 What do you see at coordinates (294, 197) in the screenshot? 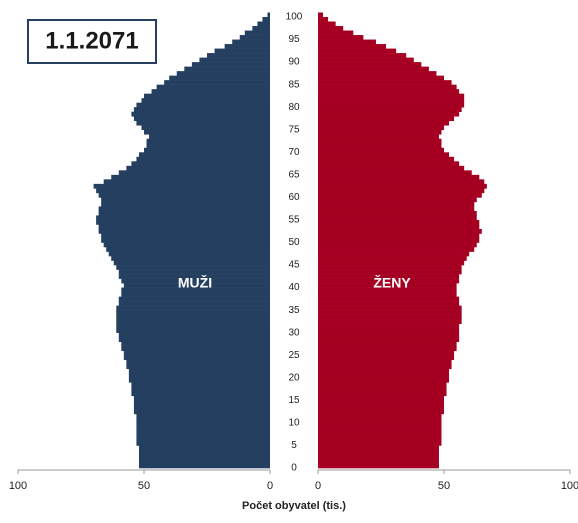
I see `y-tick-label: 60` at bounding box center [294, 197].